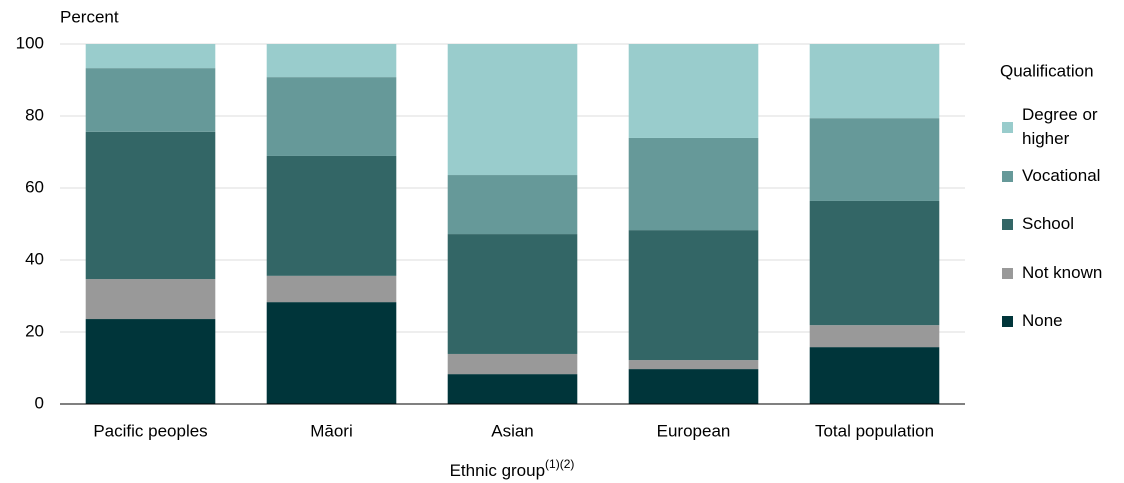 Image resolution: width=1124 pixels, height=483 pixels. I want to click on legend-label: School, so click(1048, 223).